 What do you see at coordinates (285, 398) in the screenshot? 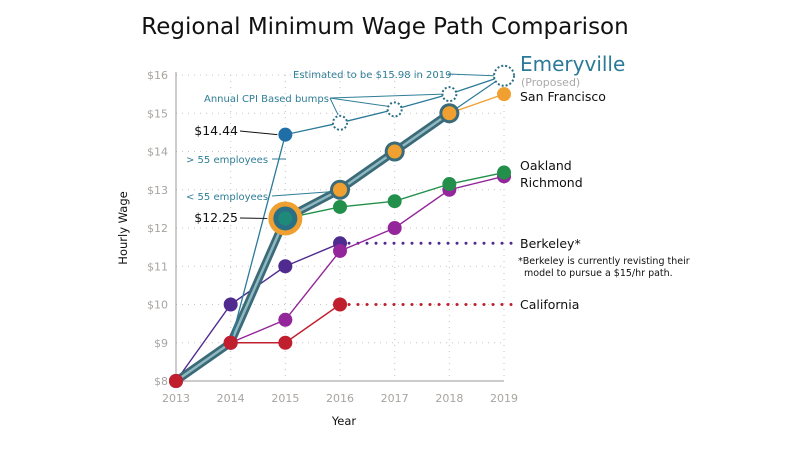
I see `x-tick-label: 2015` at bounding box center [285, 398].